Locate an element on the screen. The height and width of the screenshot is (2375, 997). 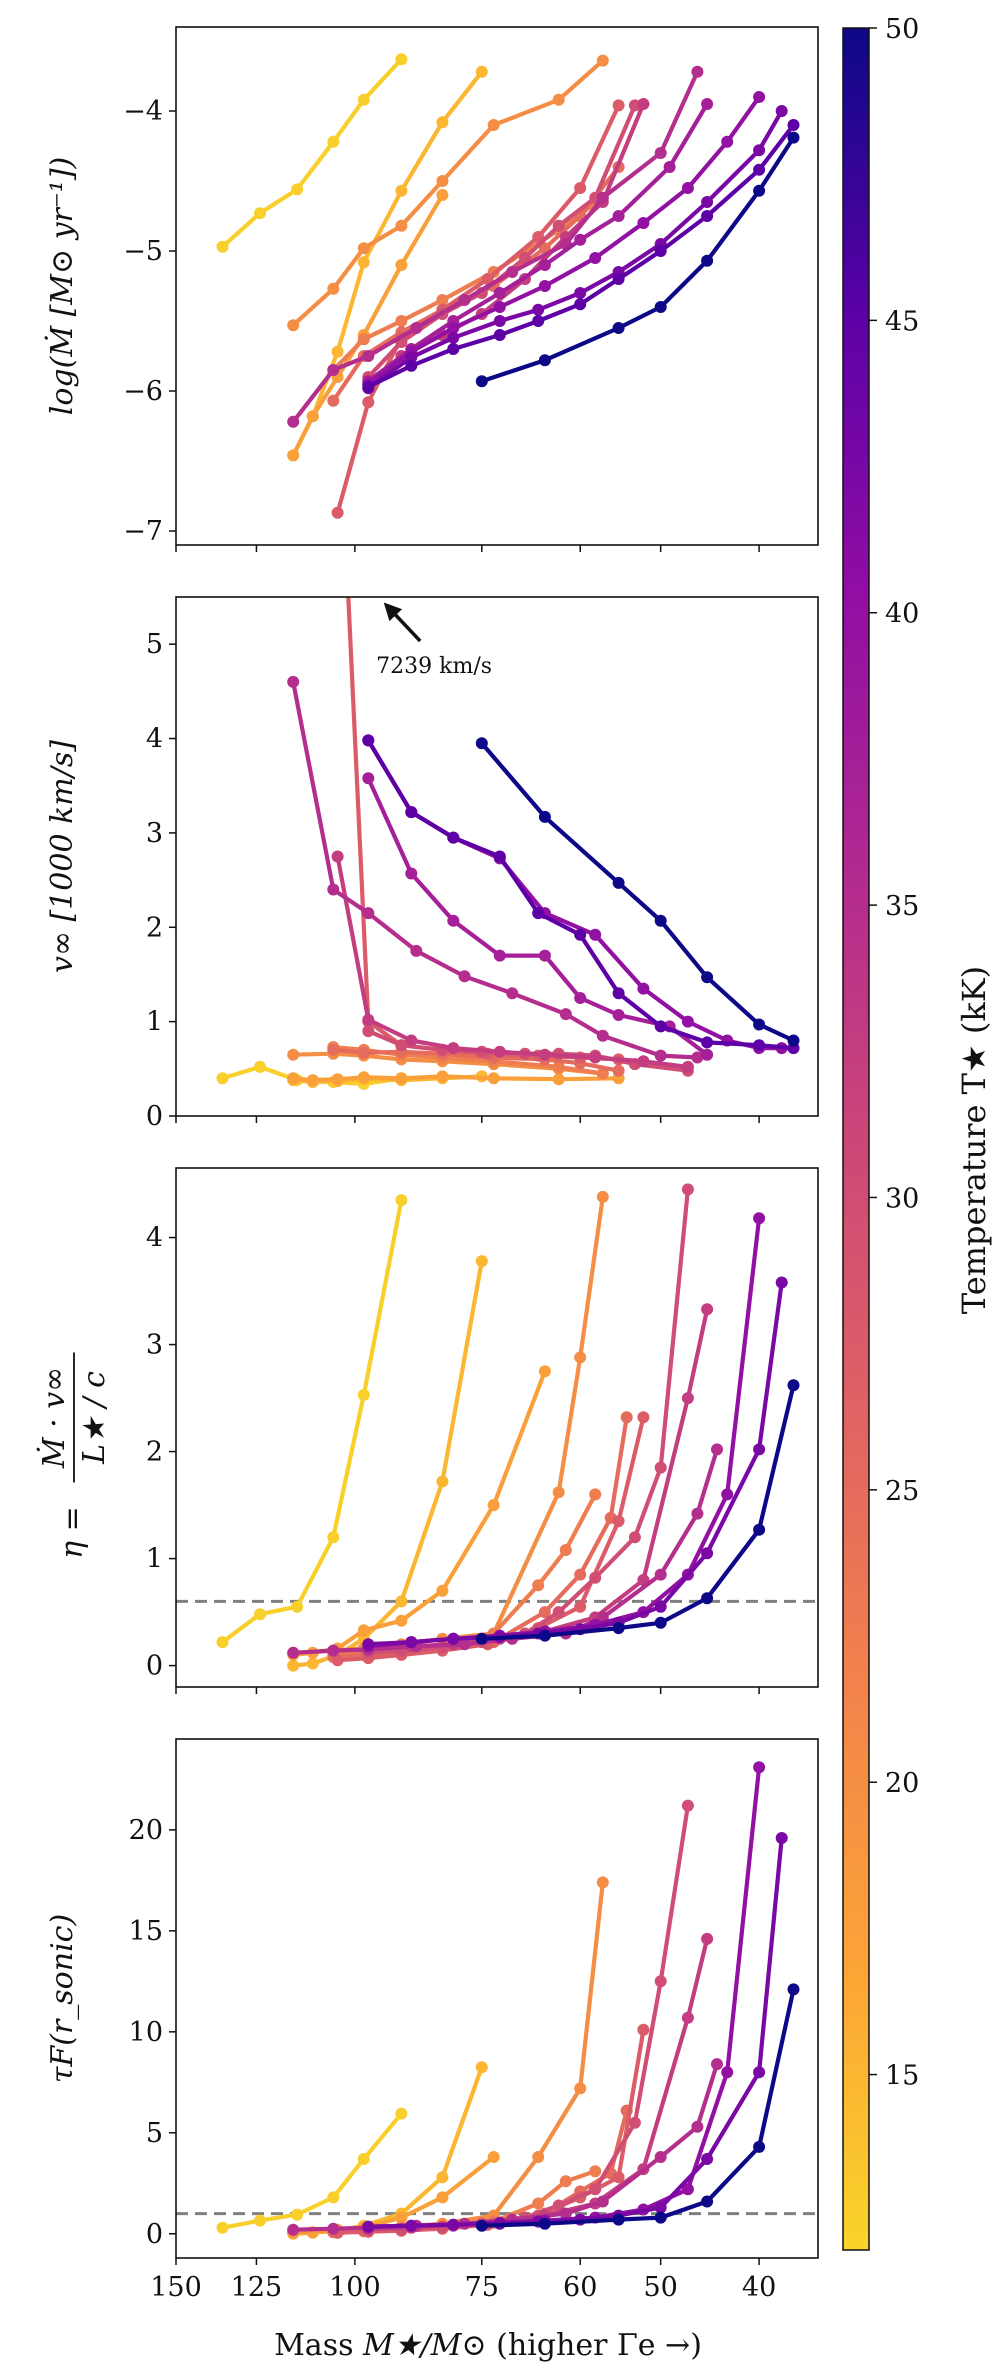
colorbar-tick-label: 30 is located at coordinates (902, 1198).